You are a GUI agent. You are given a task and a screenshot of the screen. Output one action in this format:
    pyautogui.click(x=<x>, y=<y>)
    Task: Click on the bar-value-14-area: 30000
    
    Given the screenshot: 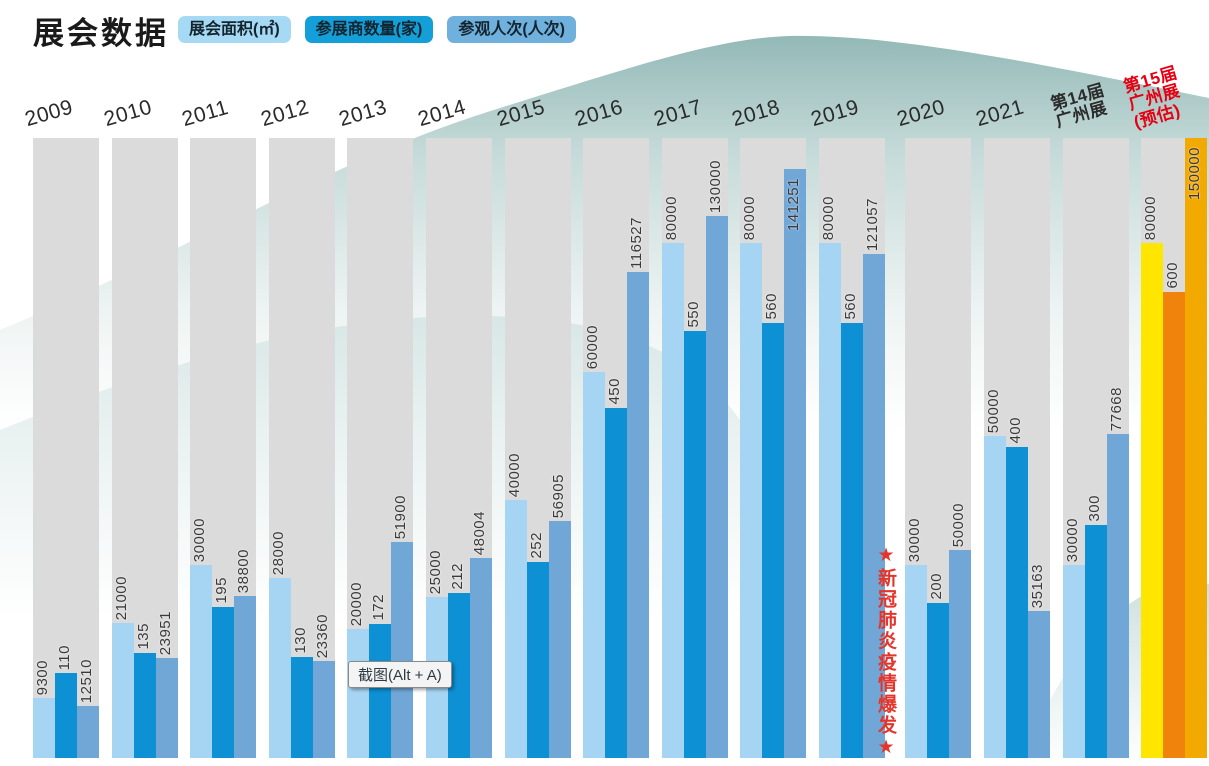 What is the action you would take?
    pyautogui.click(x=1072, y=539)
    